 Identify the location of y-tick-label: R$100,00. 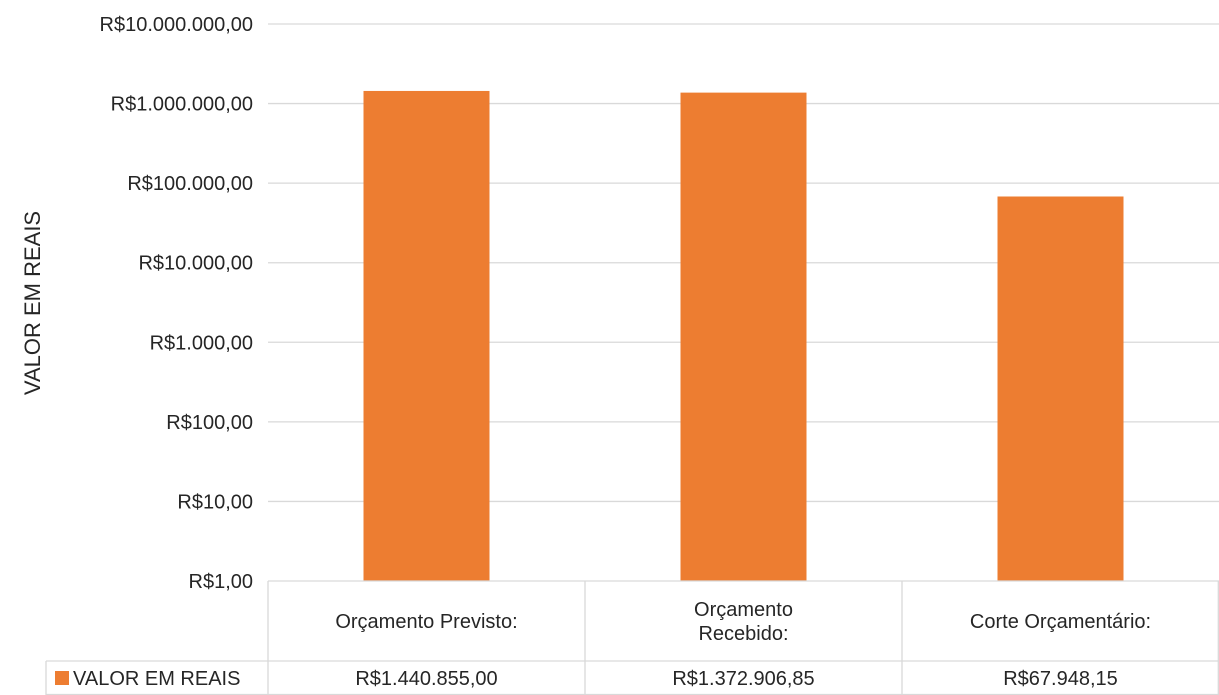
(209, 423).